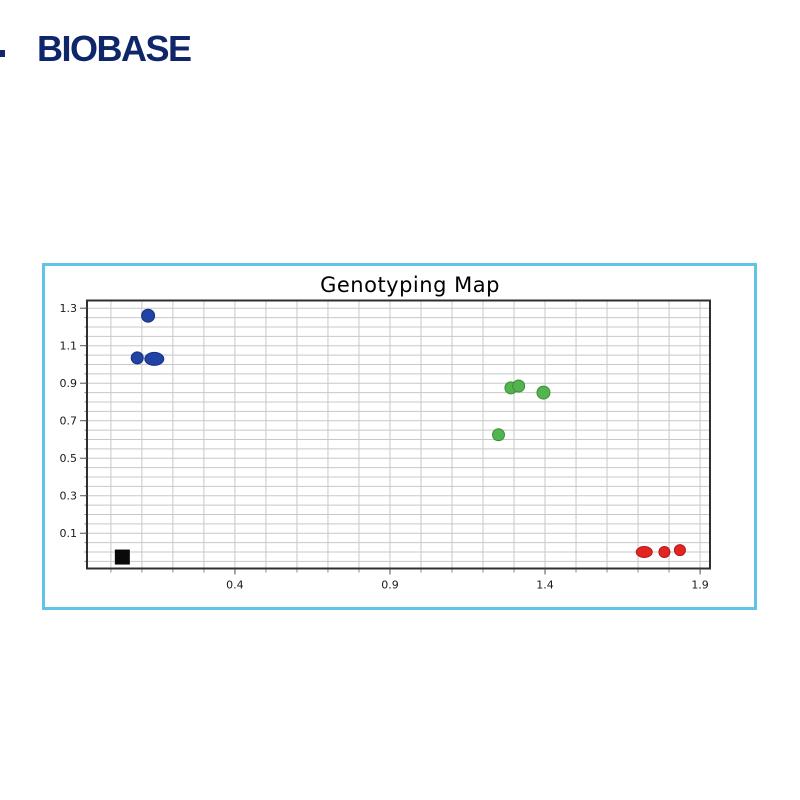 This screenshot has height=800, width=800. I want to click on x-tick-label: 0.4, so click(235, 585).